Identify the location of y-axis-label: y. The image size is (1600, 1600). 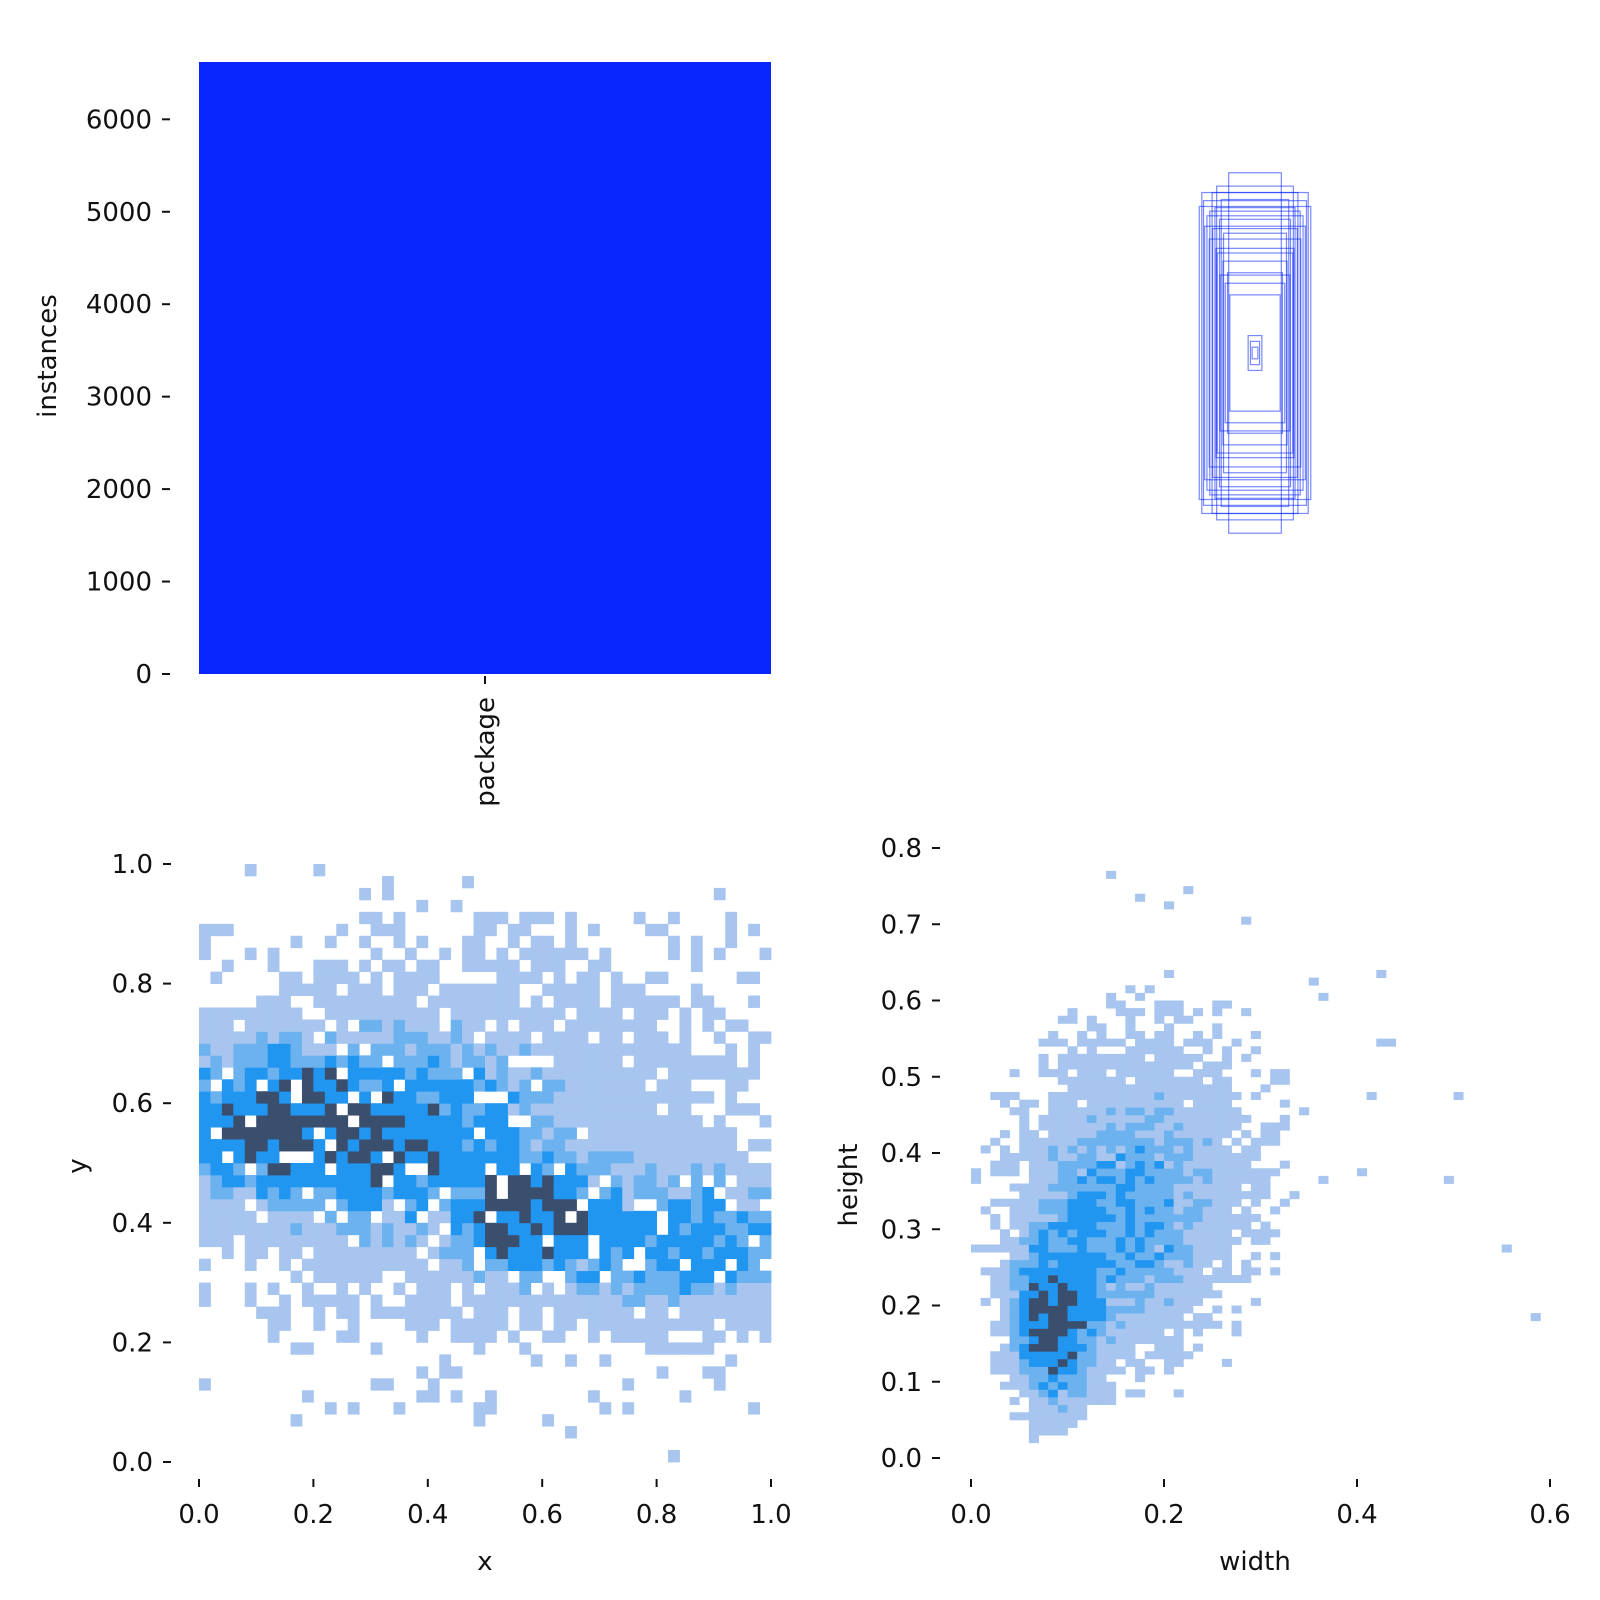
(78, 1165).